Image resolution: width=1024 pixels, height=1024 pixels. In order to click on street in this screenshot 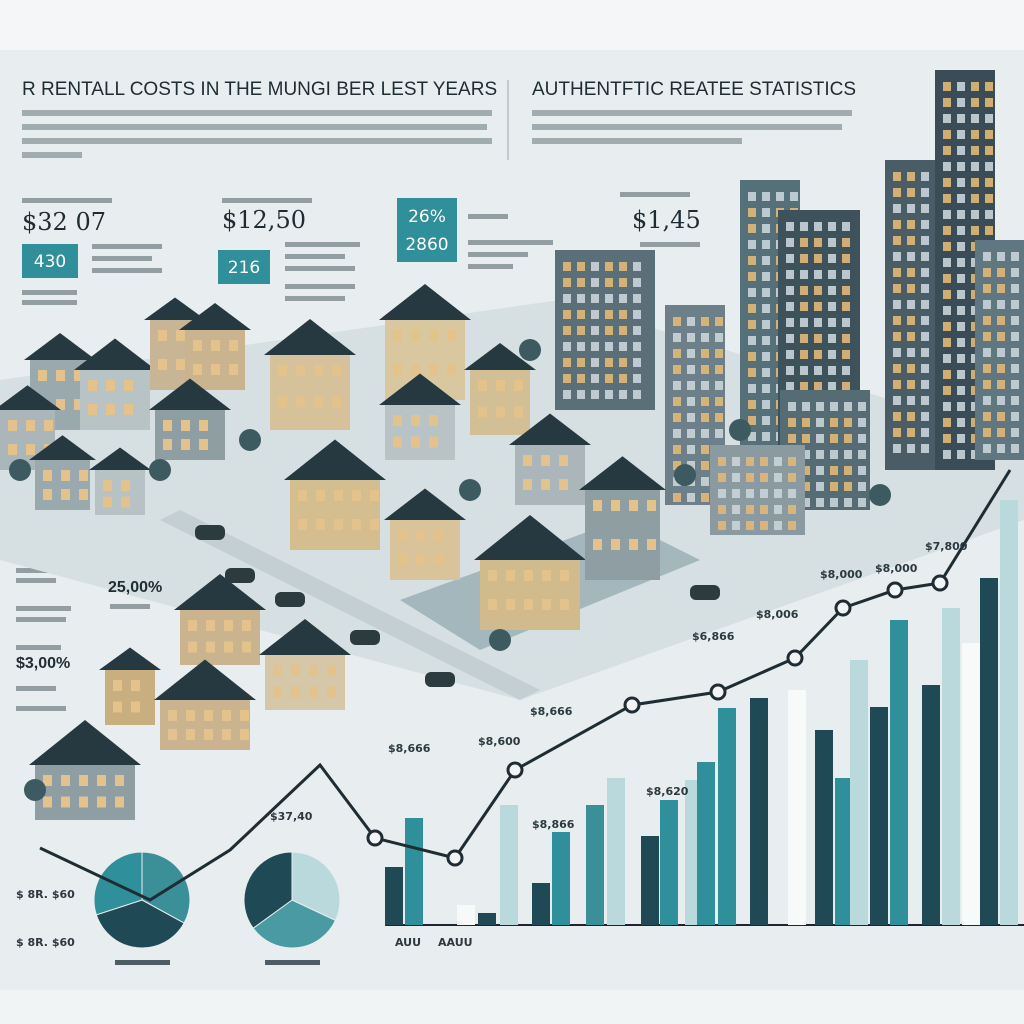, I will do `click(350, 605)`.